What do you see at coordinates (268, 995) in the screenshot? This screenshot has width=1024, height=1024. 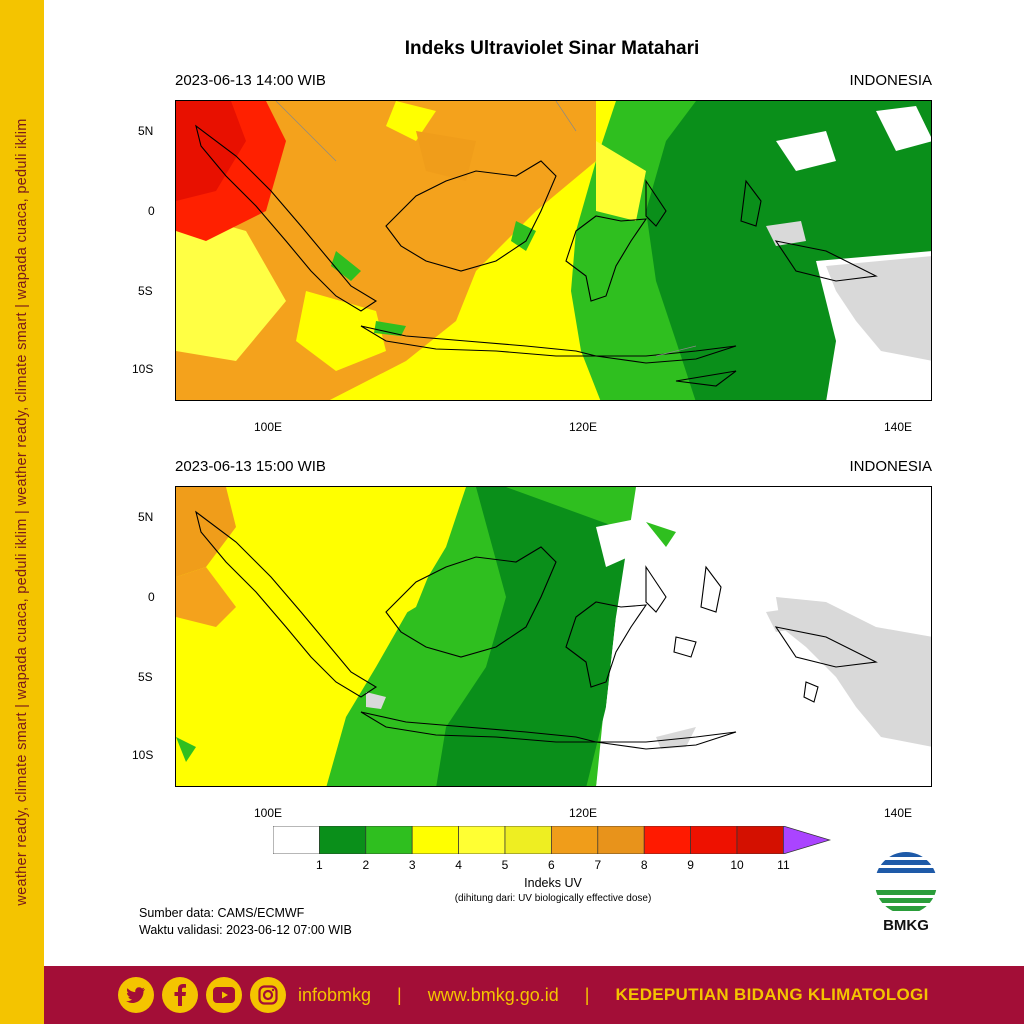 I see `instagram-icon` at bounding box center [268, 995].